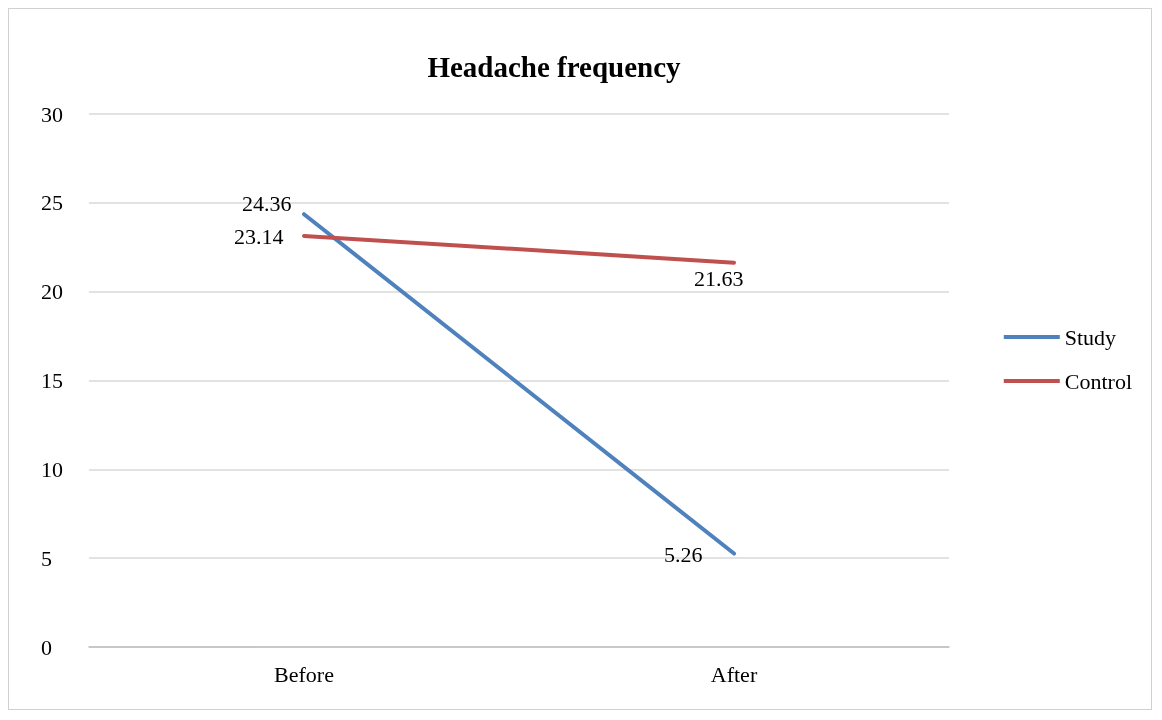 This screenshot has height=720, width=1162. Describe the element at coordinates (1098, 381) in the screenshot. I see `legend-label: Control` at that location.